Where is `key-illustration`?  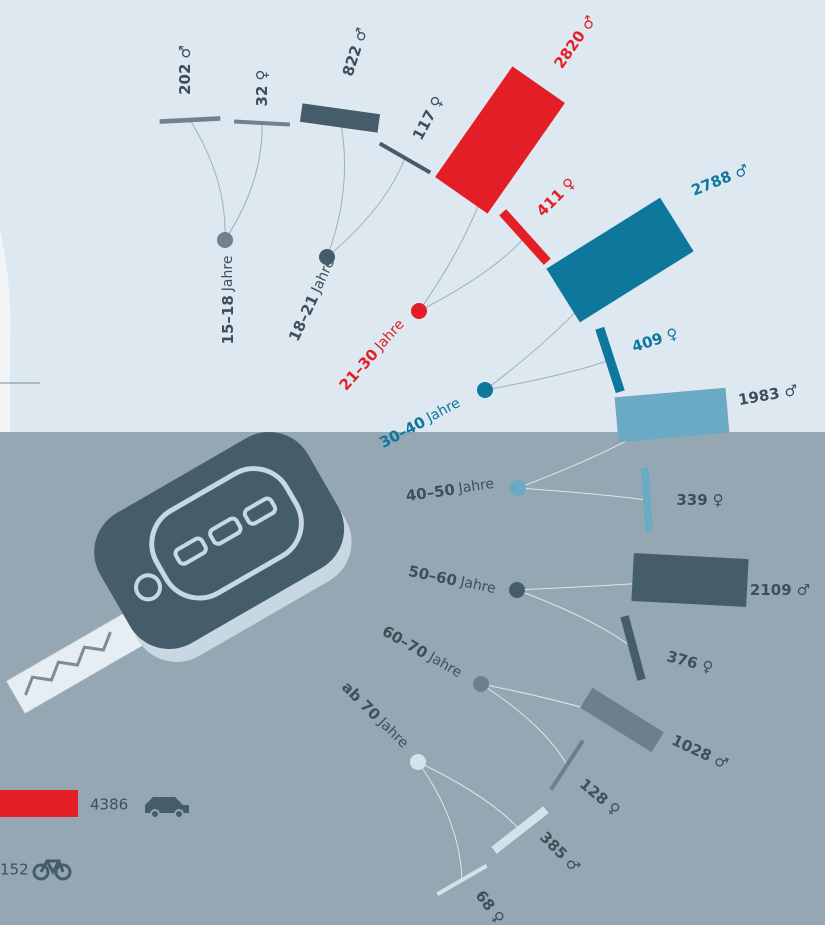 key-illustration is located at coordinates (178, 573).